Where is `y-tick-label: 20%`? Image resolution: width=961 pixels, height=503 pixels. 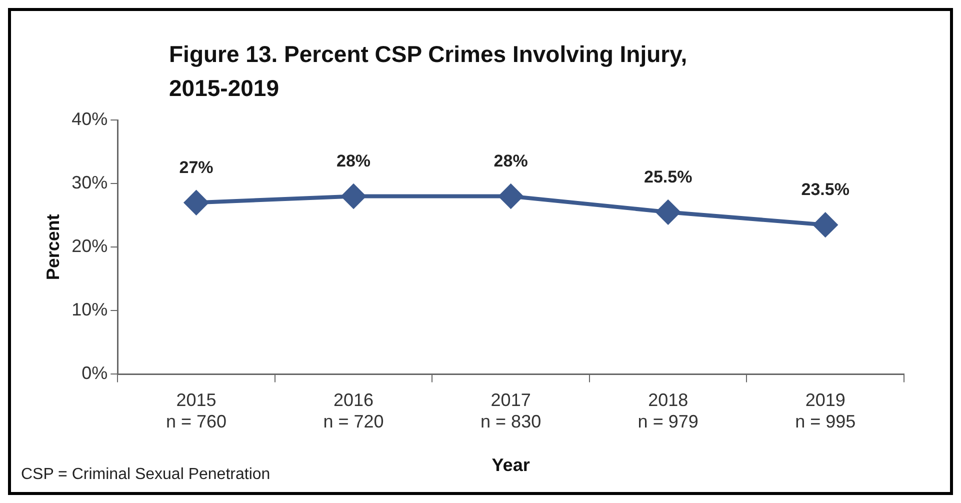
y-tick-label: 20% is located at coordinates (90, 246).